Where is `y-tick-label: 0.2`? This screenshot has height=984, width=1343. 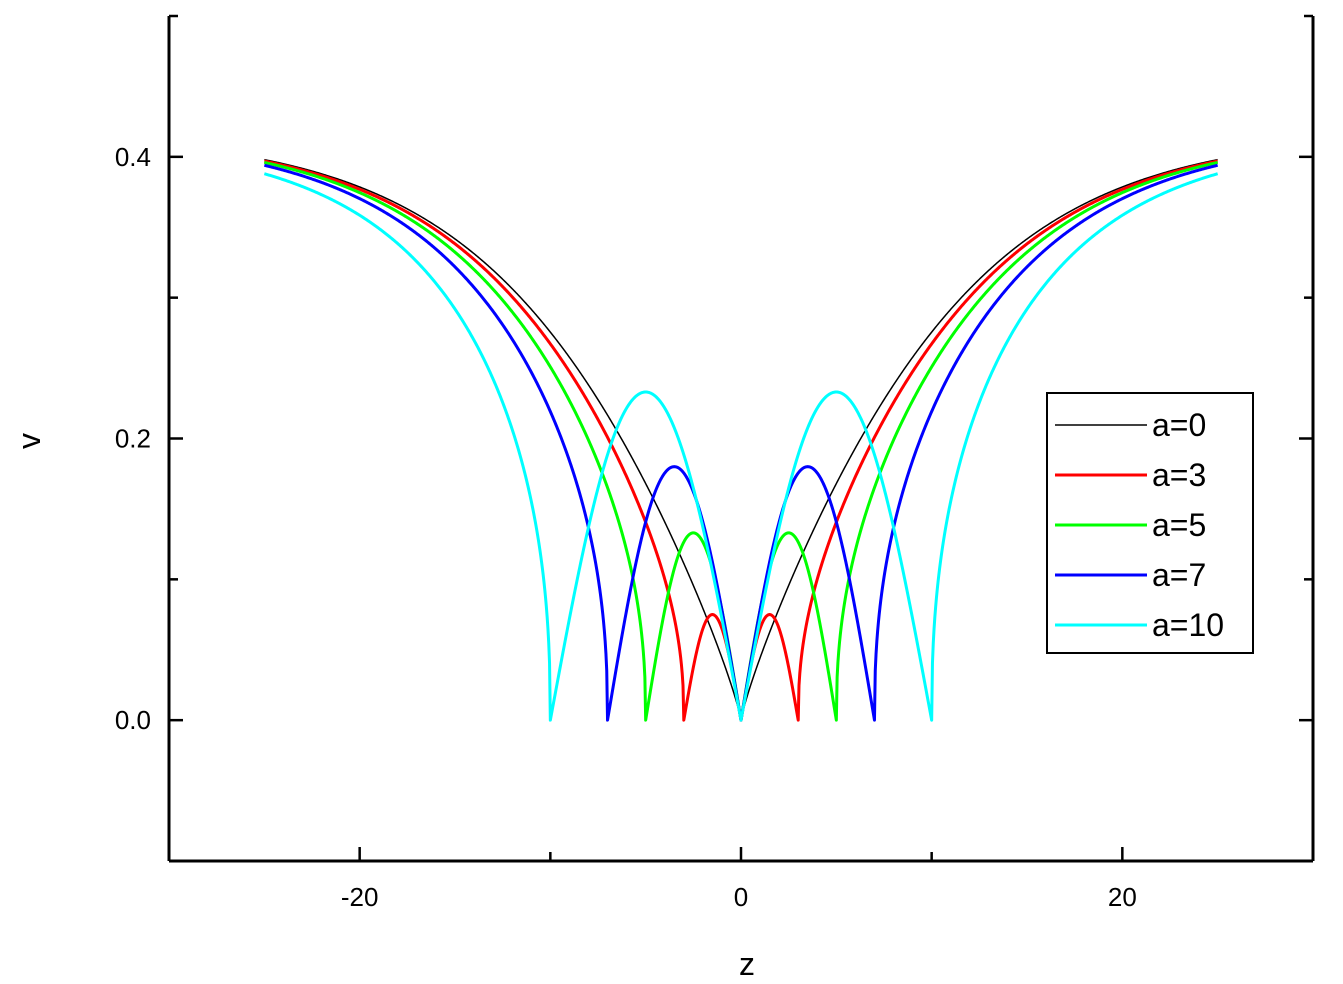
y-tick-label: 0.2 is located at coordinates (133, 439).